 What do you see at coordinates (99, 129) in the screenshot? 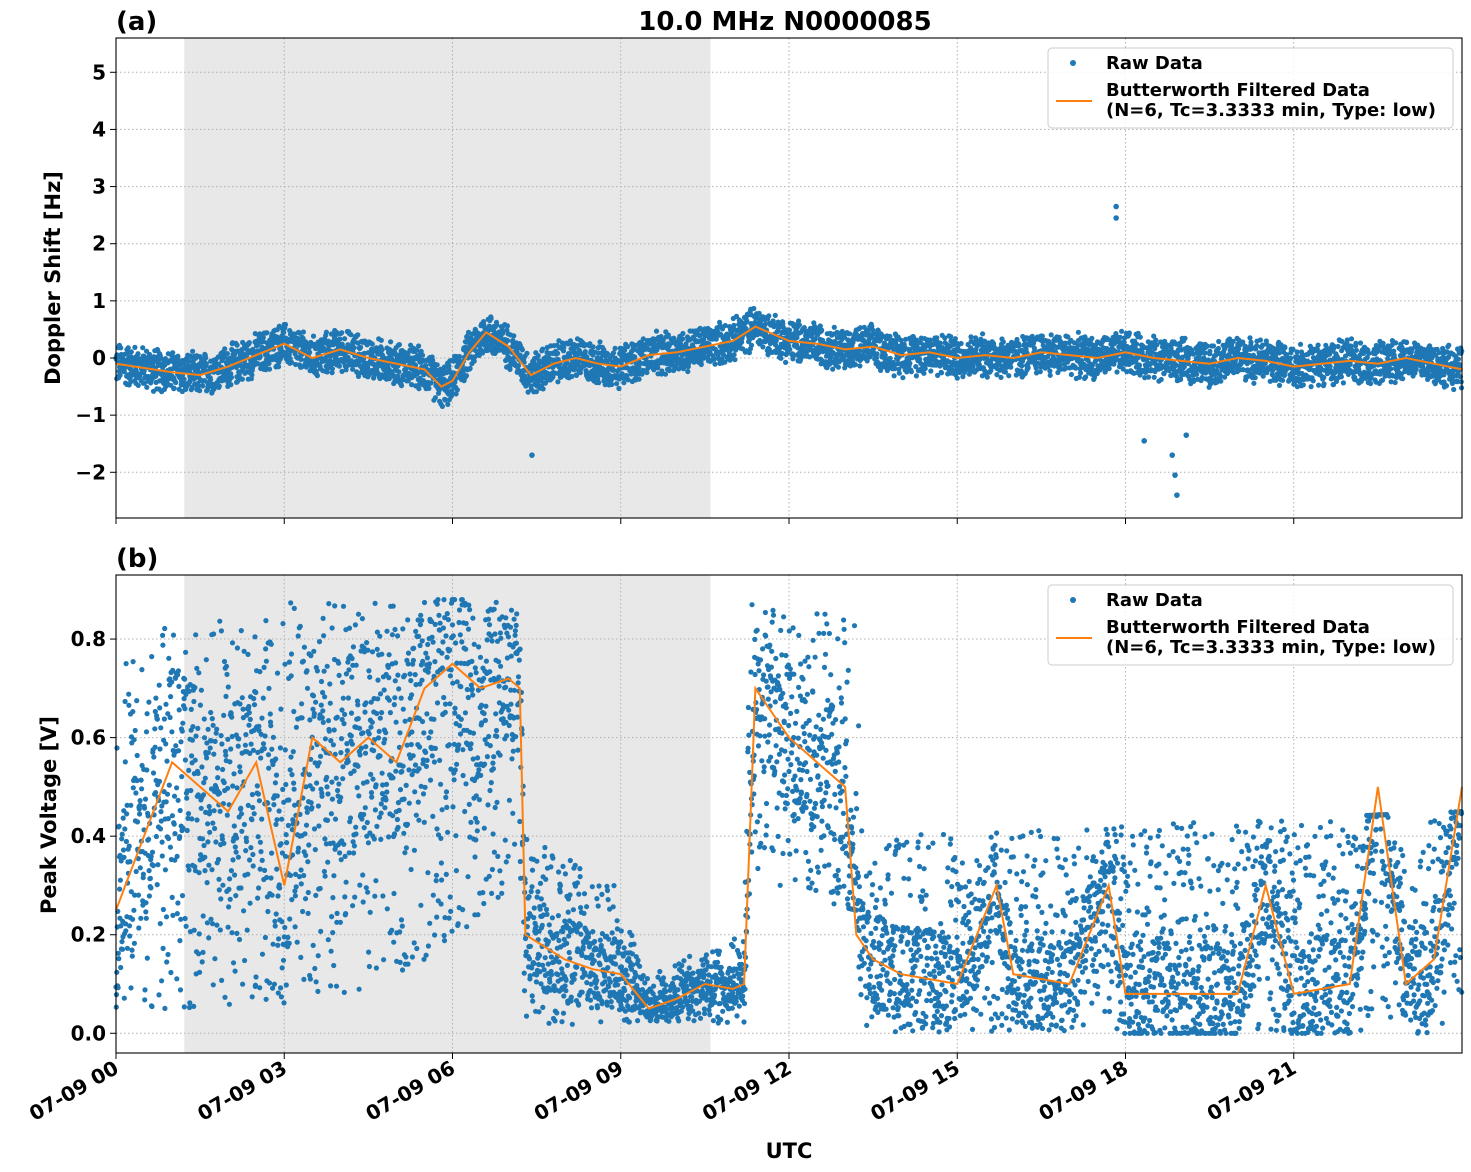
I see `y-tick-label-a-6: 4` at bounding box center [99, 129].